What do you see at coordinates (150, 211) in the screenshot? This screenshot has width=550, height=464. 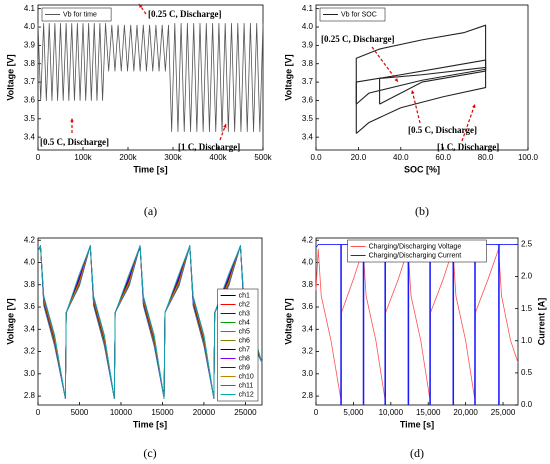 I see `caption: (a)` at bounding box center [150, 211].